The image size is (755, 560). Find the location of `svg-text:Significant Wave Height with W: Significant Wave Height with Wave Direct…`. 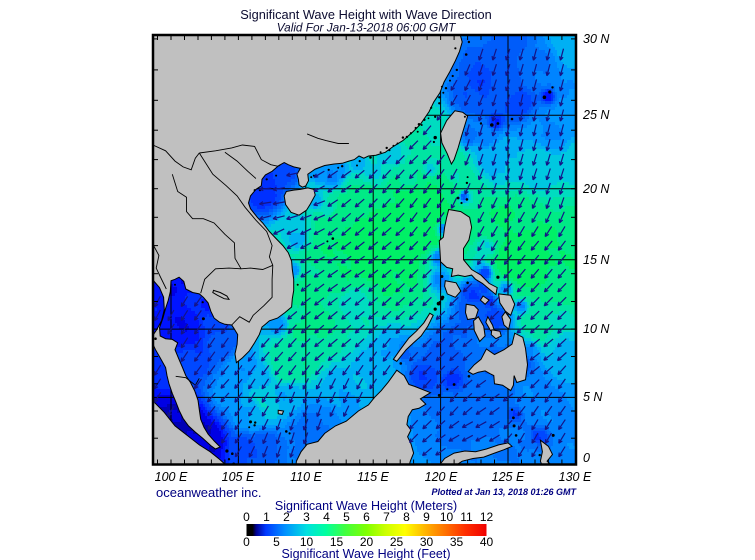

svg-text:Significant Wave Height with W: Significant Wave Height with Wave Direct… is located at coordinates (366, 14).